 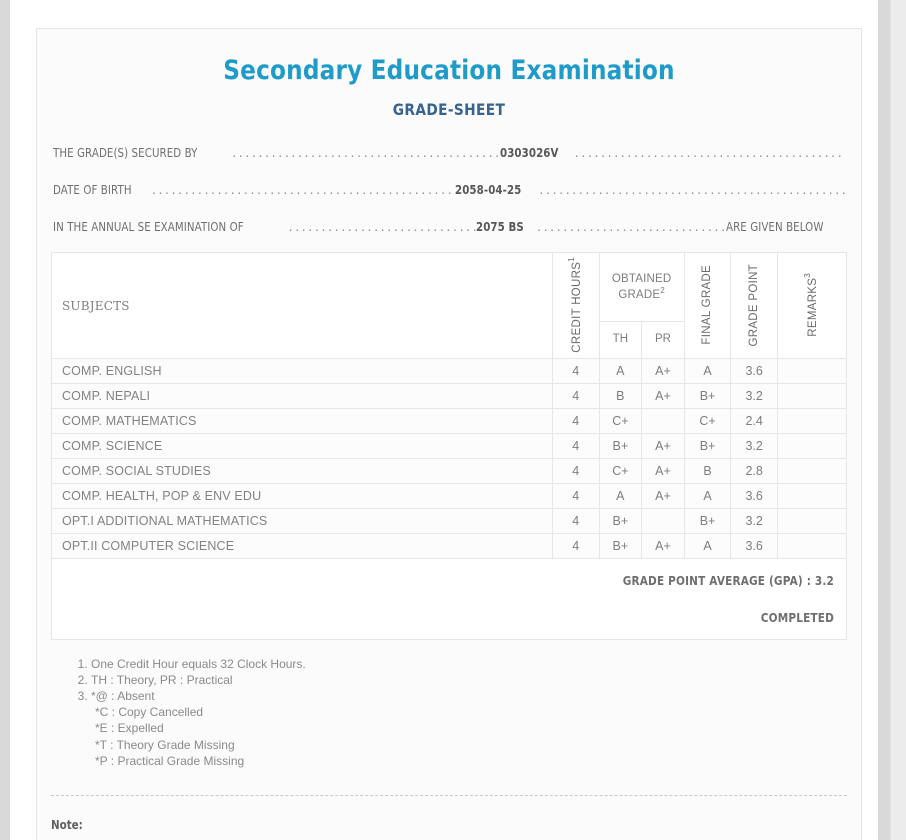 I want to click on credit-hours-text: CREDIT HOURS, so click(x=577, y=307).